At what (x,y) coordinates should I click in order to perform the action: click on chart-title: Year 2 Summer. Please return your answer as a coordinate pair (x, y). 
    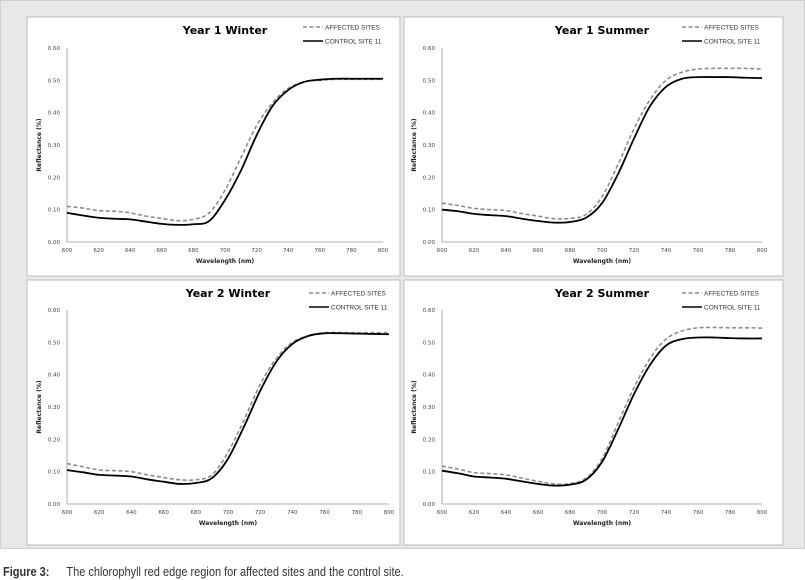
    Looking at the image, I should click on (602, 293).